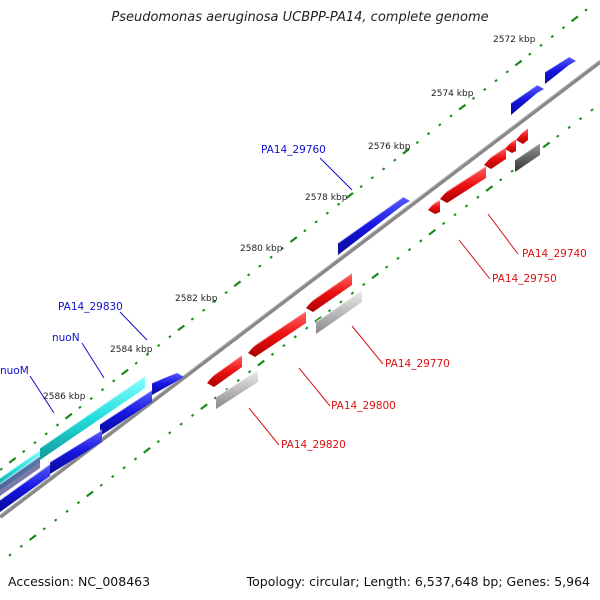 The image size is (600, 600). What do you see at coordinates (66, 338) in the screenshot?
I see `gene-label-forward: nuoN` at bounding box center [66, 338].